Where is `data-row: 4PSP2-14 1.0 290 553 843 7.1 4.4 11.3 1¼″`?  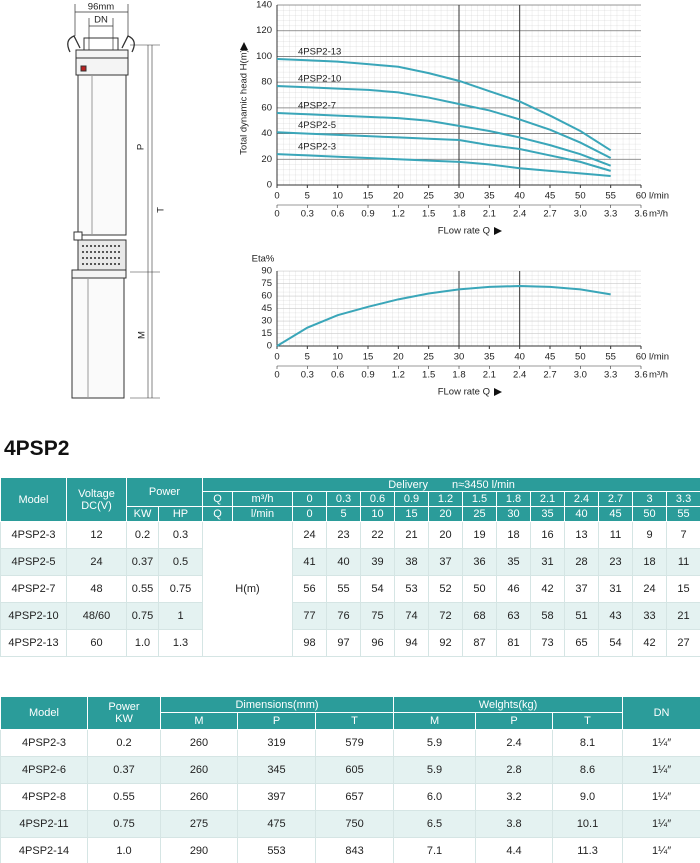
data-row: 4PSP2-14 1.0 290 553 843 7.1 4.4 11.3 1¼″ is located at coordinates (350, 850).